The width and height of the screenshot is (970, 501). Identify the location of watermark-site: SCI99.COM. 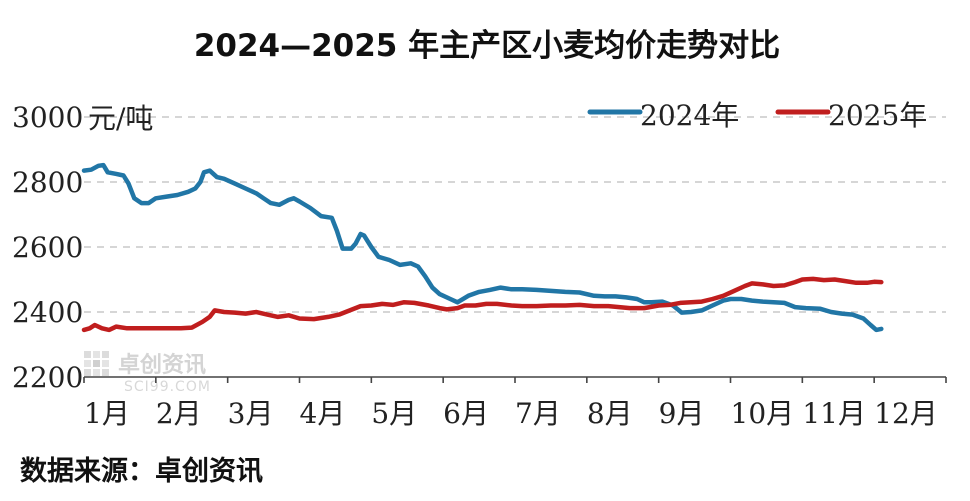
(167, 387).